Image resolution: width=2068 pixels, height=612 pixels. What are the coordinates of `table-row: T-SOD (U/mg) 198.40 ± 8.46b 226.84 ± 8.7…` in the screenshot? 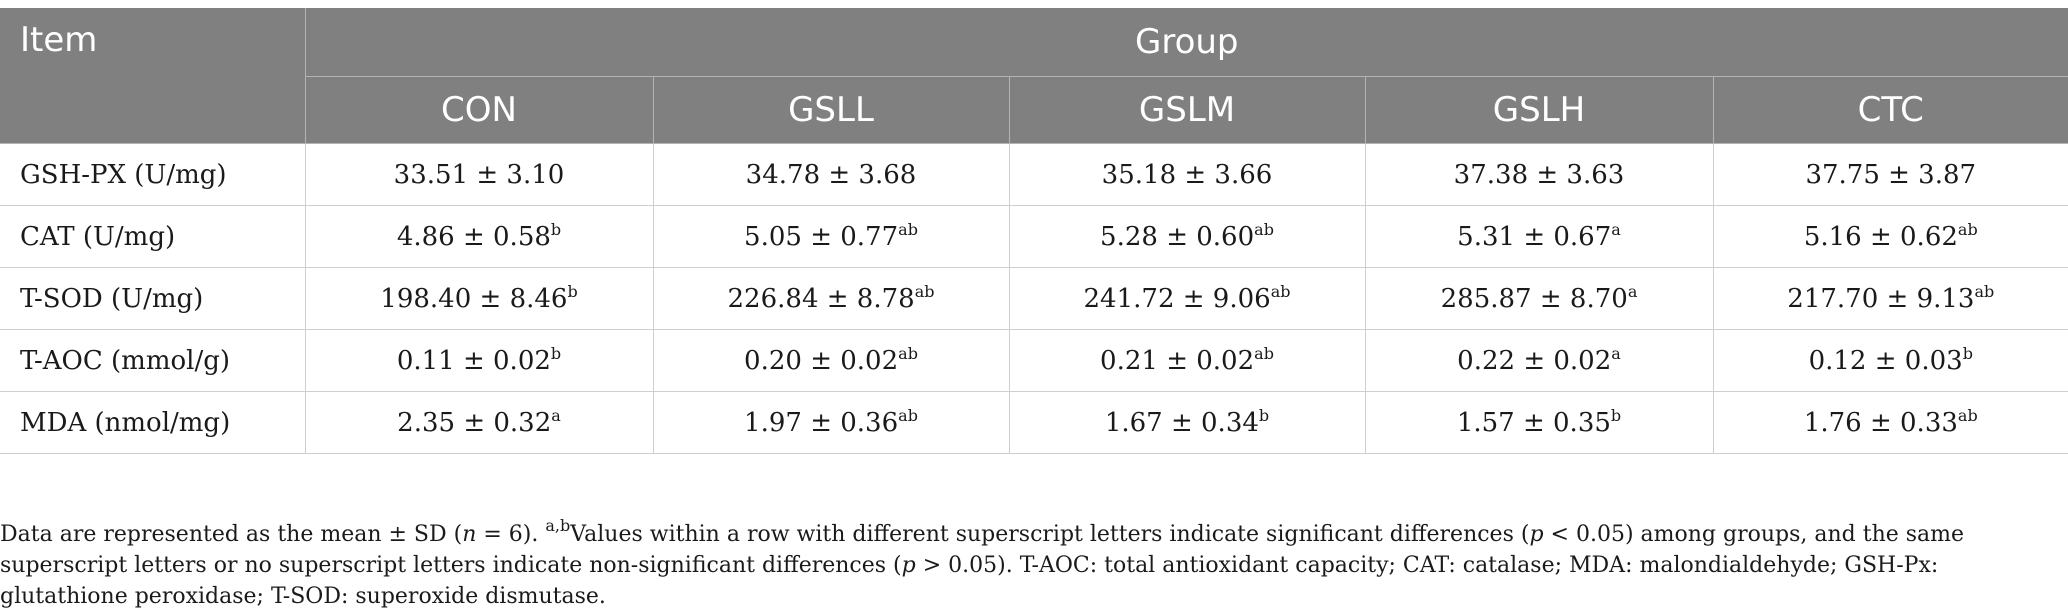 It's located at (1034, 298).